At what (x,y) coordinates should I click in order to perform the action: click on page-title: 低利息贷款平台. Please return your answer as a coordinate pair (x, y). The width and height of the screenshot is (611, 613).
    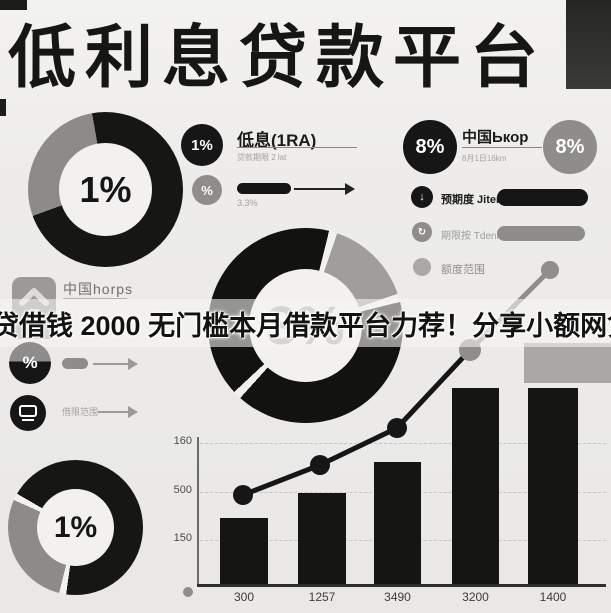
    Looking at the image, I should click on (278, 58).